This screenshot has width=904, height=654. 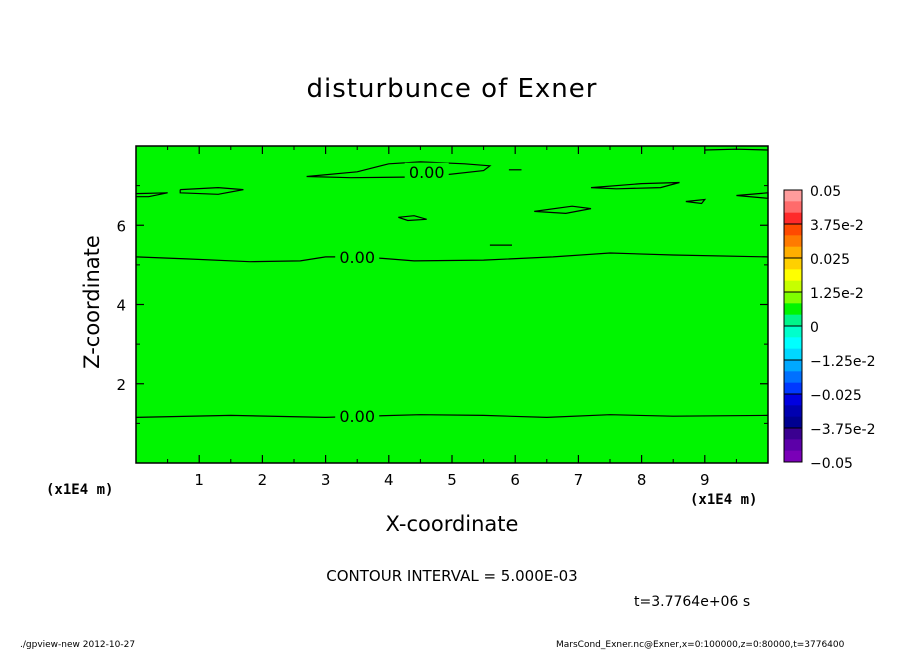 What do you see at coordinates (837, 226) in the screenshot?
I see `colorbar-label: 3.75e-2` at bounding box center [837, 226].